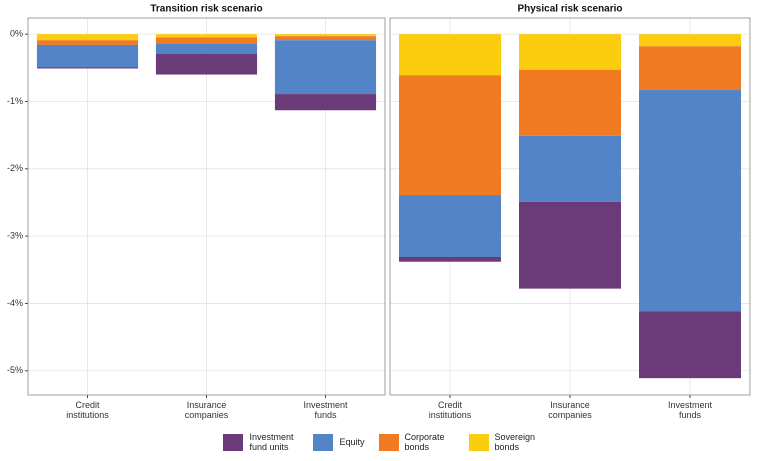  I want to click on legend-label: Equity, so click(352, 442).